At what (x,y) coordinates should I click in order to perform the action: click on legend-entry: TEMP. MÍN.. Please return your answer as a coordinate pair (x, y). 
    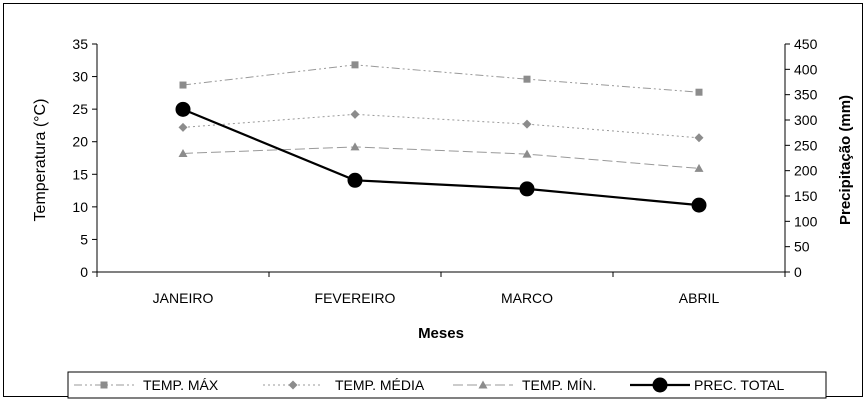
    Looking at the image, I should click on (524, 385).